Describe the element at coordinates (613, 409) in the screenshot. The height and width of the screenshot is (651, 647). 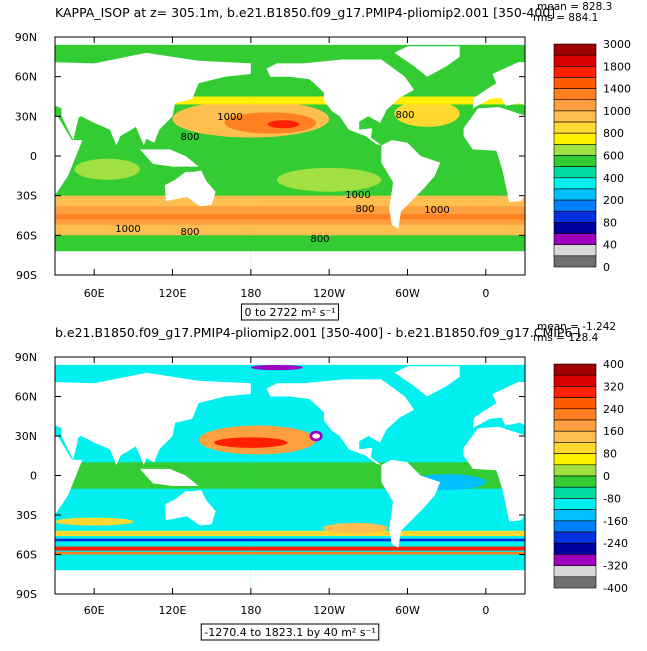
I see `colorbar-label: 240` at that location.